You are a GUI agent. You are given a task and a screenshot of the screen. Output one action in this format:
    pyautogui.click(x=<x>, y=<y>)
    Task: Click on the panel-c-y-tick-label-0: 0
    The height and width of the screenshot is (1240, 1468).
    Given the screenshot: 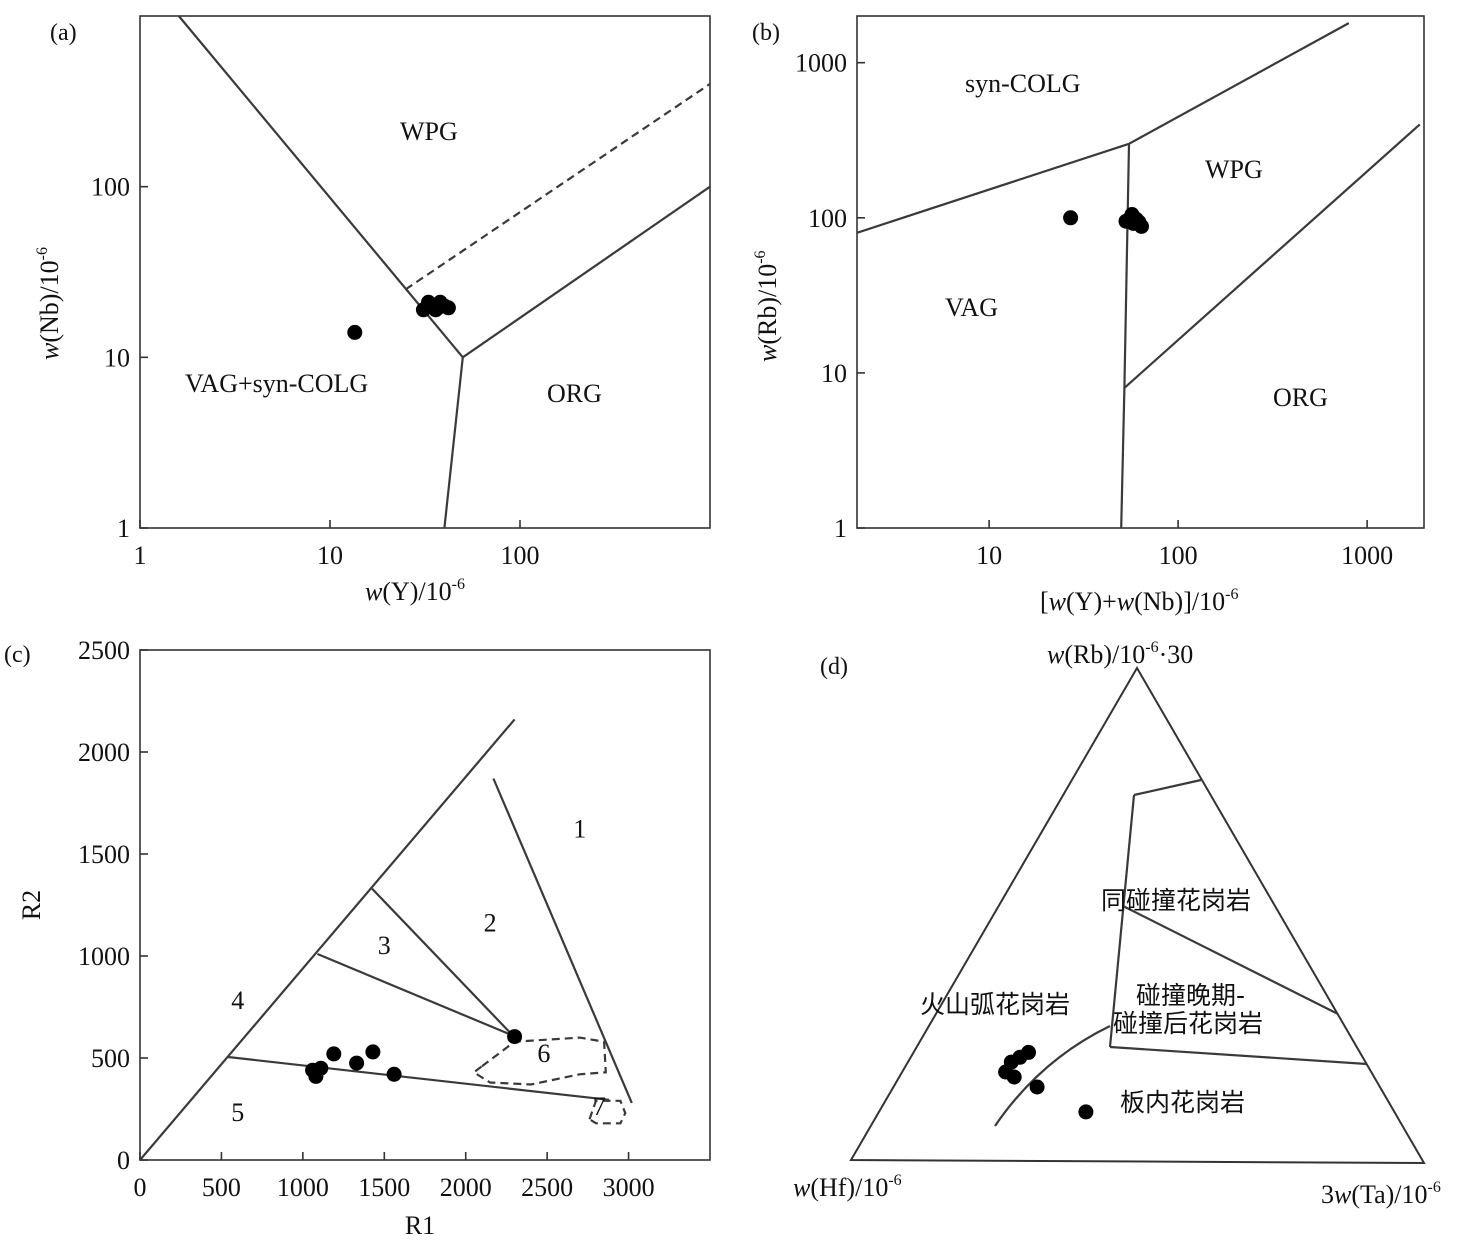 What is the action you would take?
    pyautogui.click(x=123, y=1160)
    